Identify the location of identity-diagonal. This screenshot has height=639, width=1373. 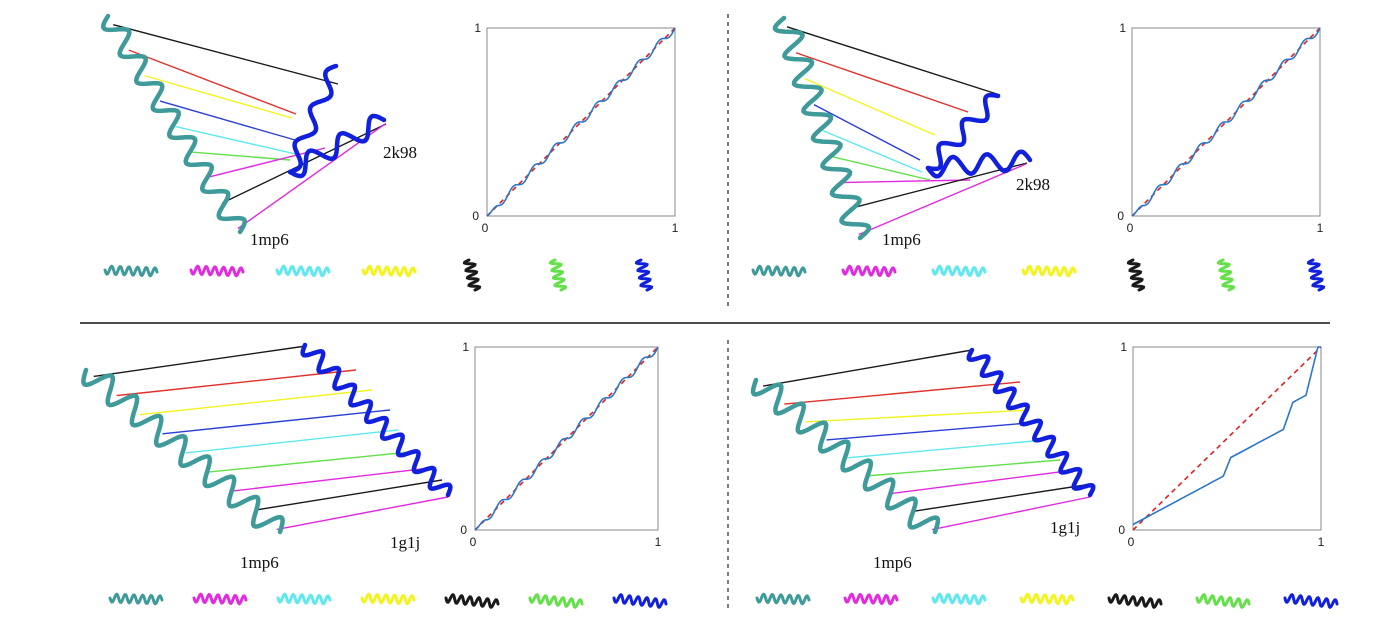
(1227, 438).